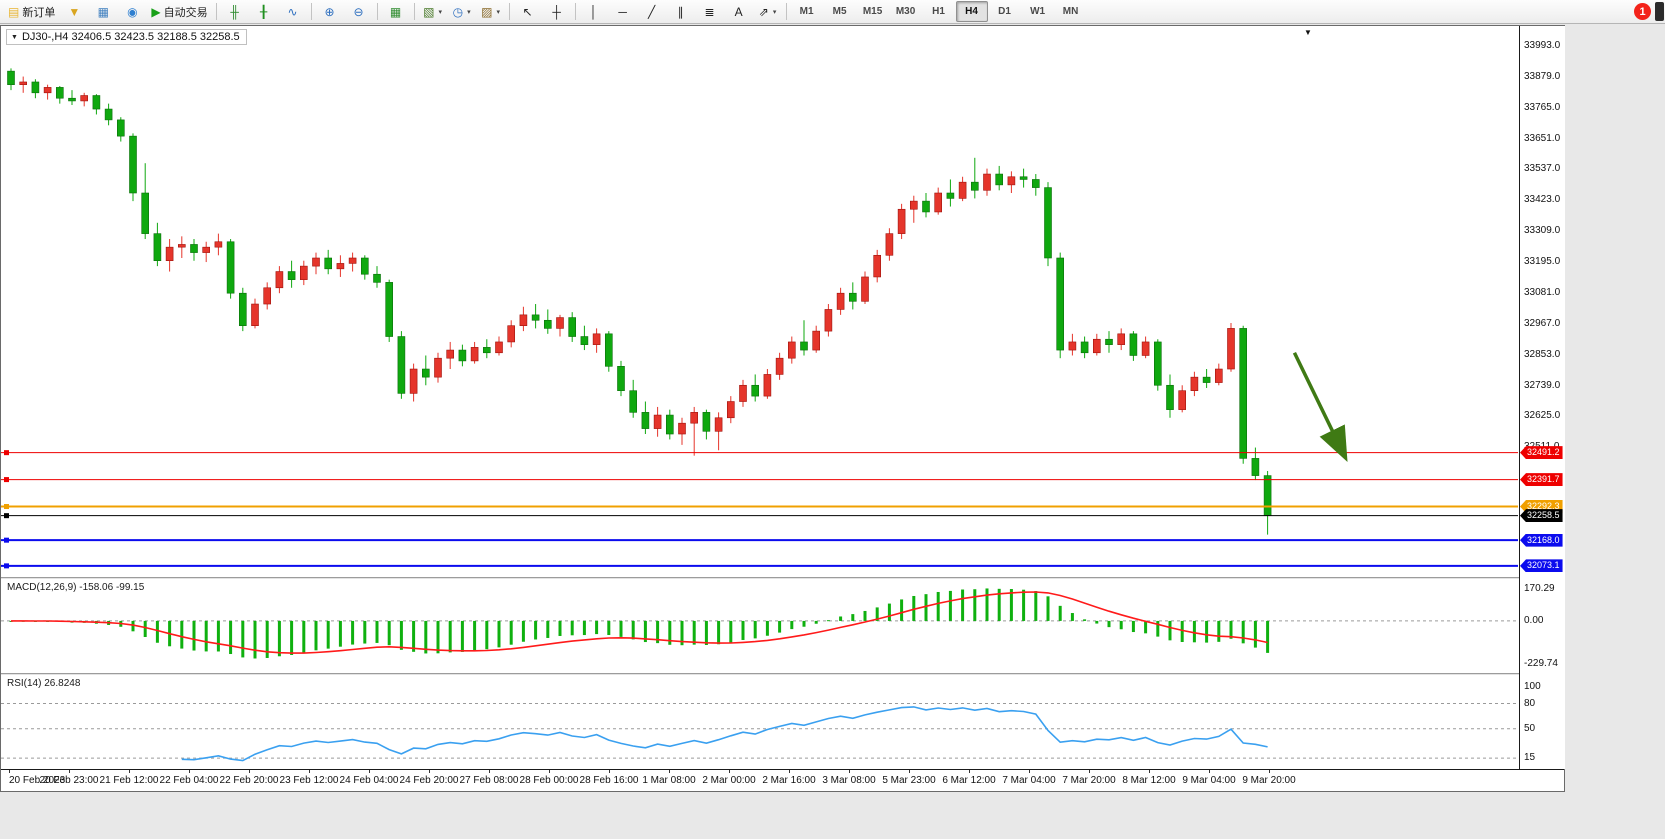  I want to click on tile-windows-button: ▦, so click(396, 12).